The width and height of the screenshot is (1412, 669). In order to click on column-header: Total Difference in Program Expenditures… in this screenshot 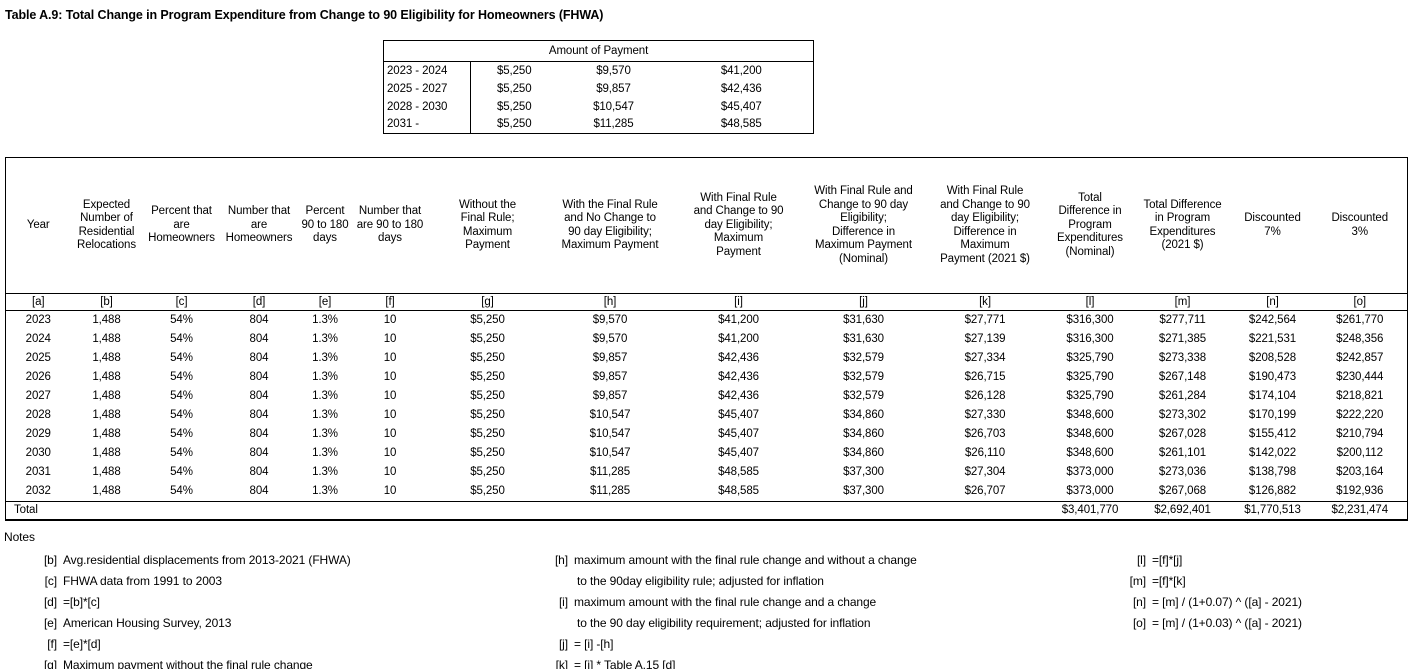, I will do `click(1182, 225)`.